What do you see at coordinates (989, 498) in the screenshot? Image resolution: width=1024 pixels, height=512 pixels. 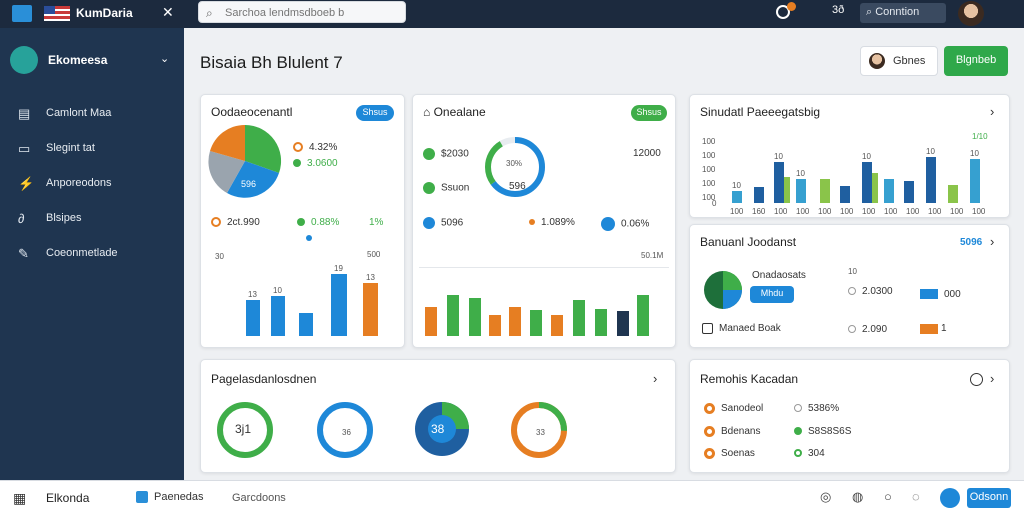 I see `bottom-action-button: Odsonn` at bounding box center [989, 498].